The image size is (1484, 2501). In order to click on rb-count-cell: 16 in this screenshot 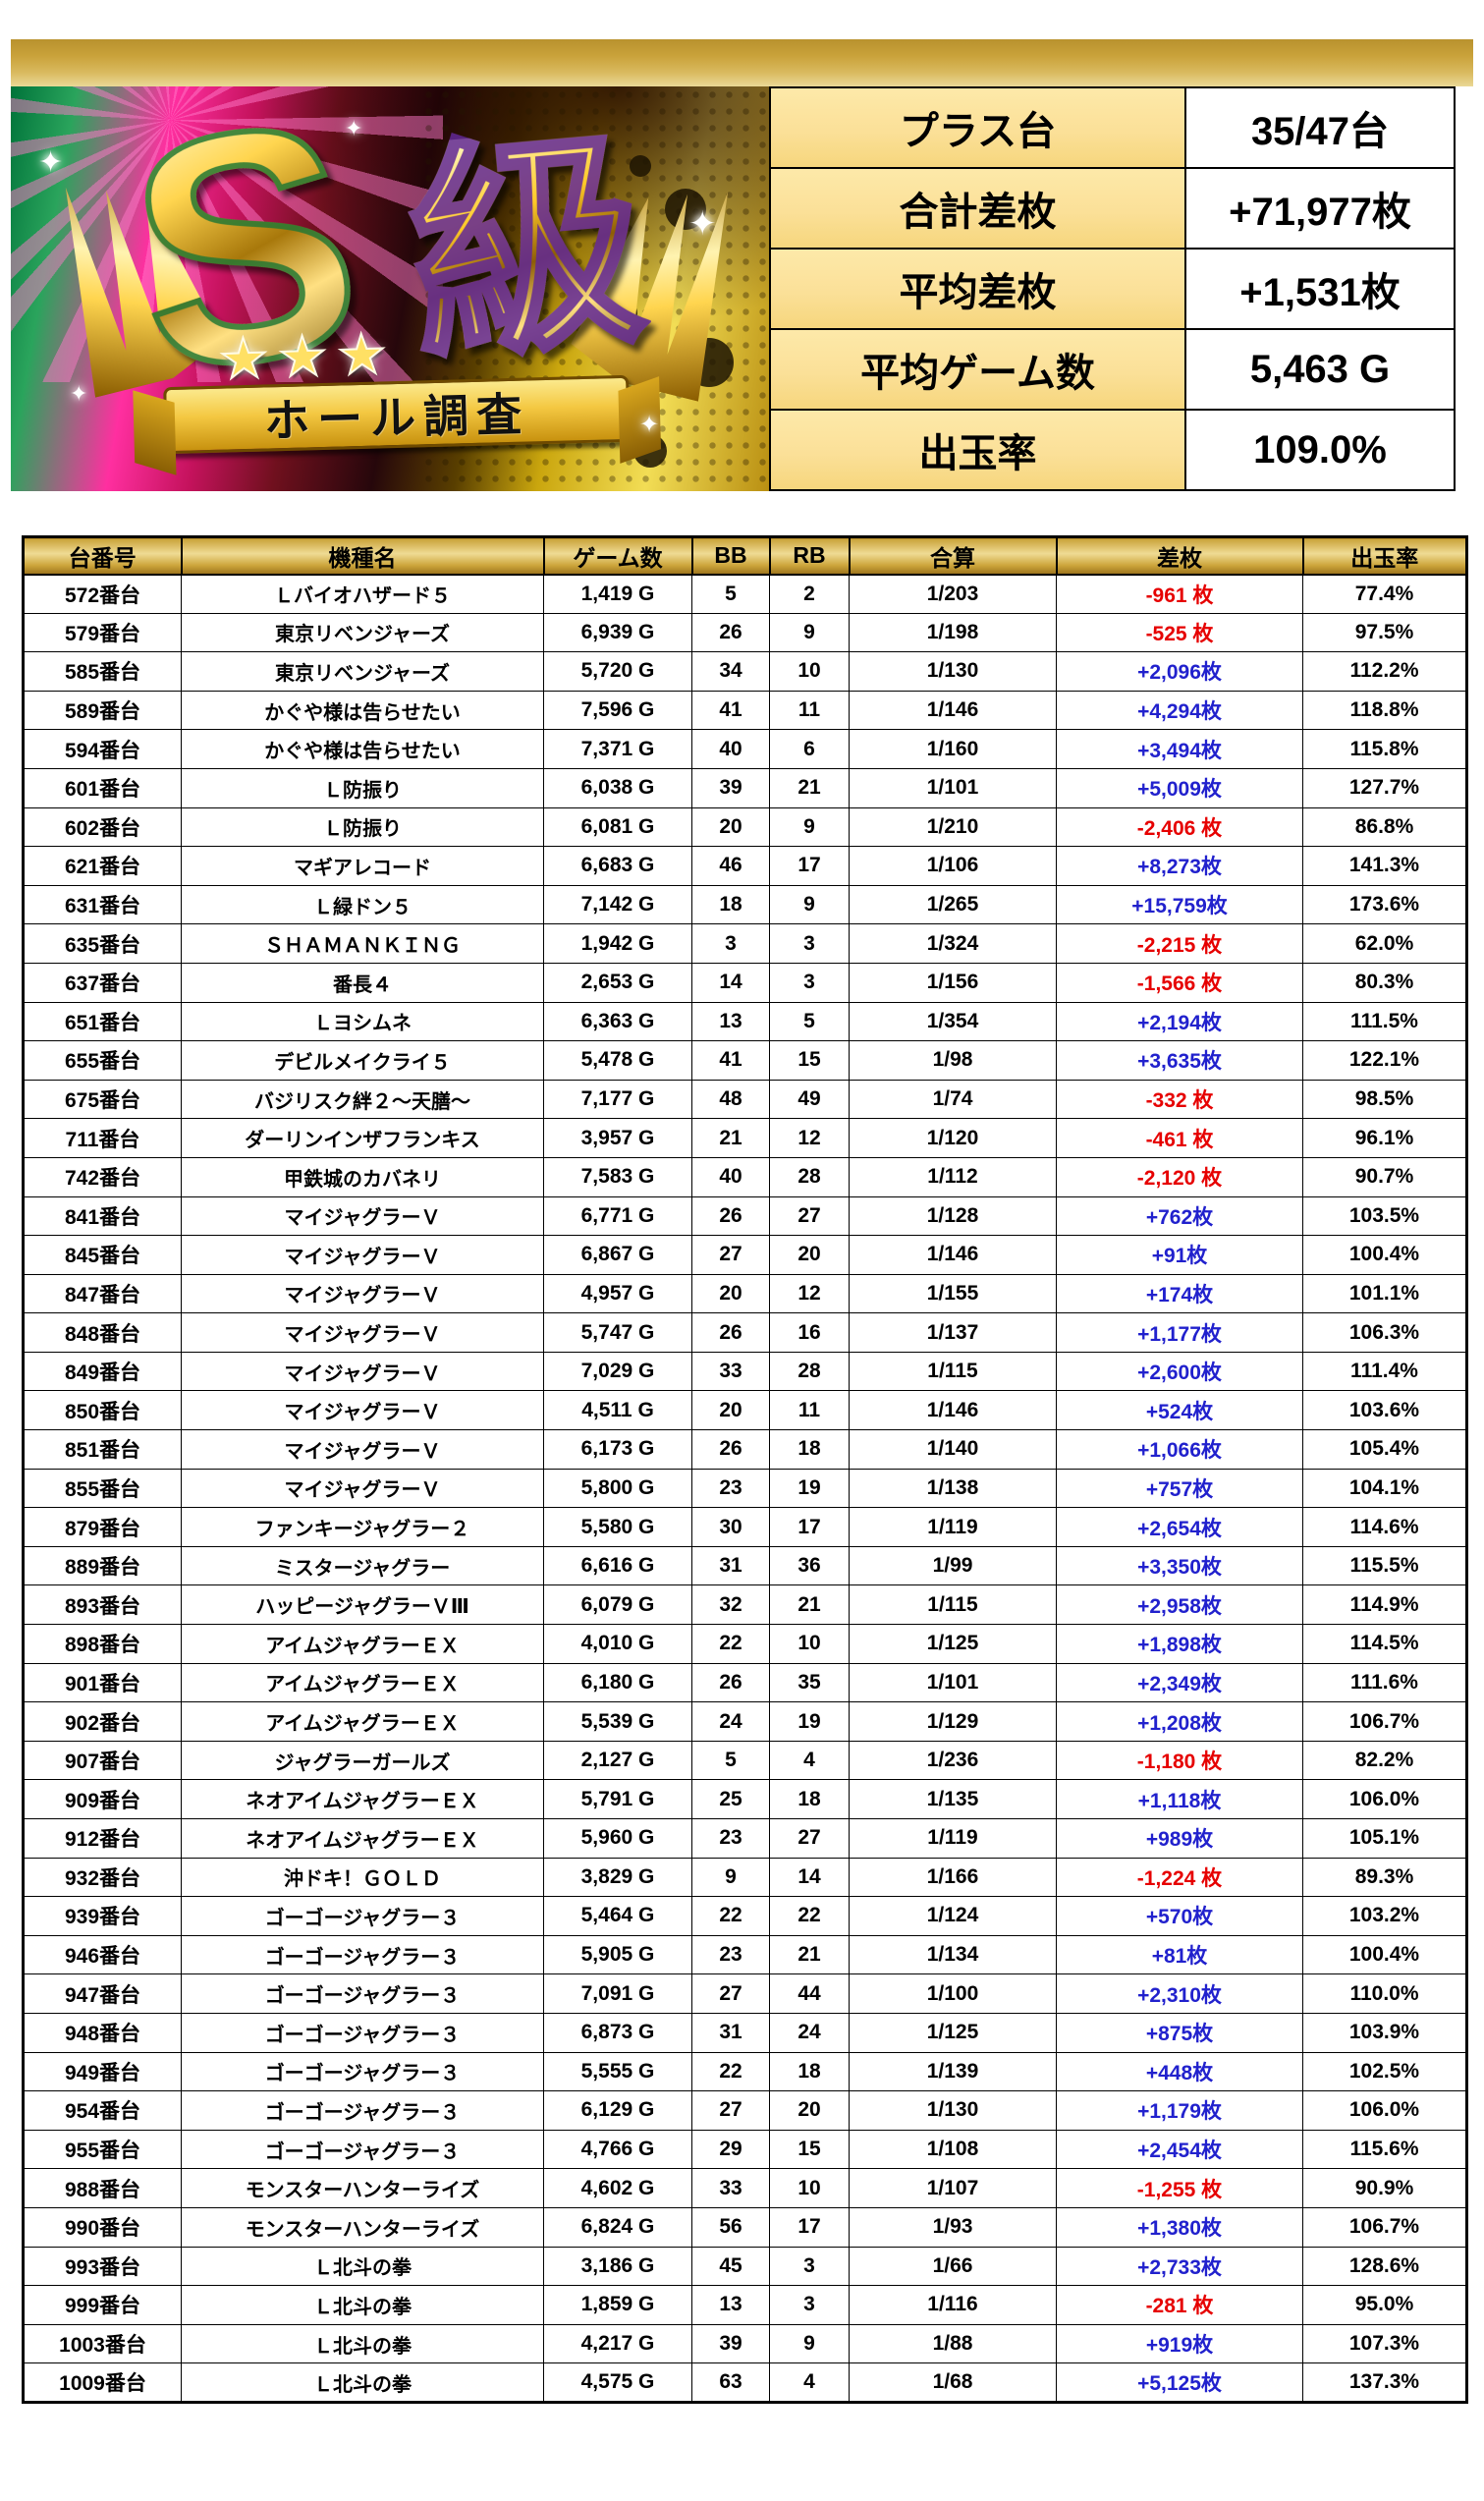, I will do `click(809, 1332)`.